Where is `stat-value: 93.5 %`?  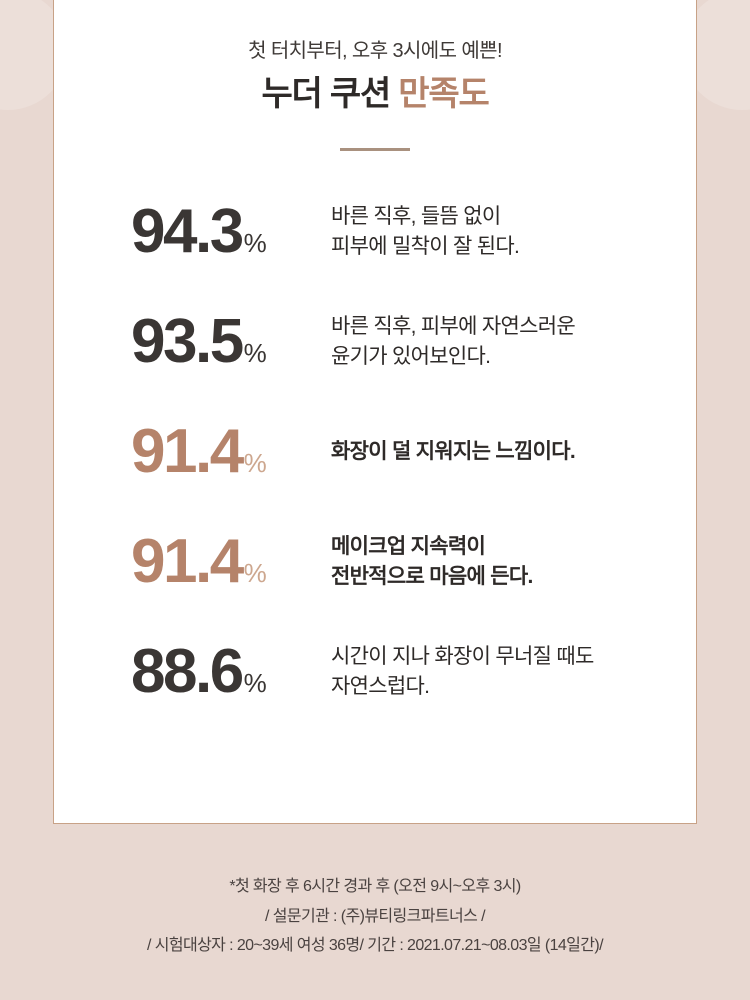 stat-value: 93.5 % is located at coordinates (231, 341).